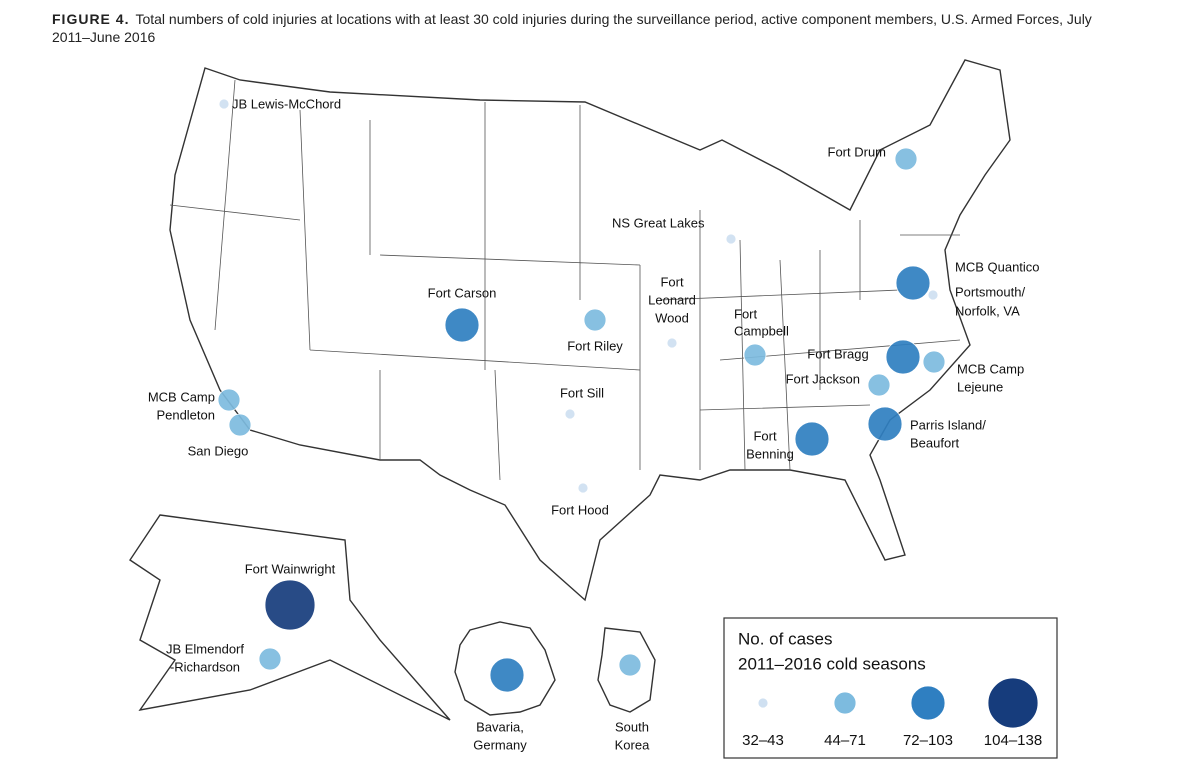 The image size is (1200, 770). I want to click on location-label: Bavaria,, so click(500, 726).